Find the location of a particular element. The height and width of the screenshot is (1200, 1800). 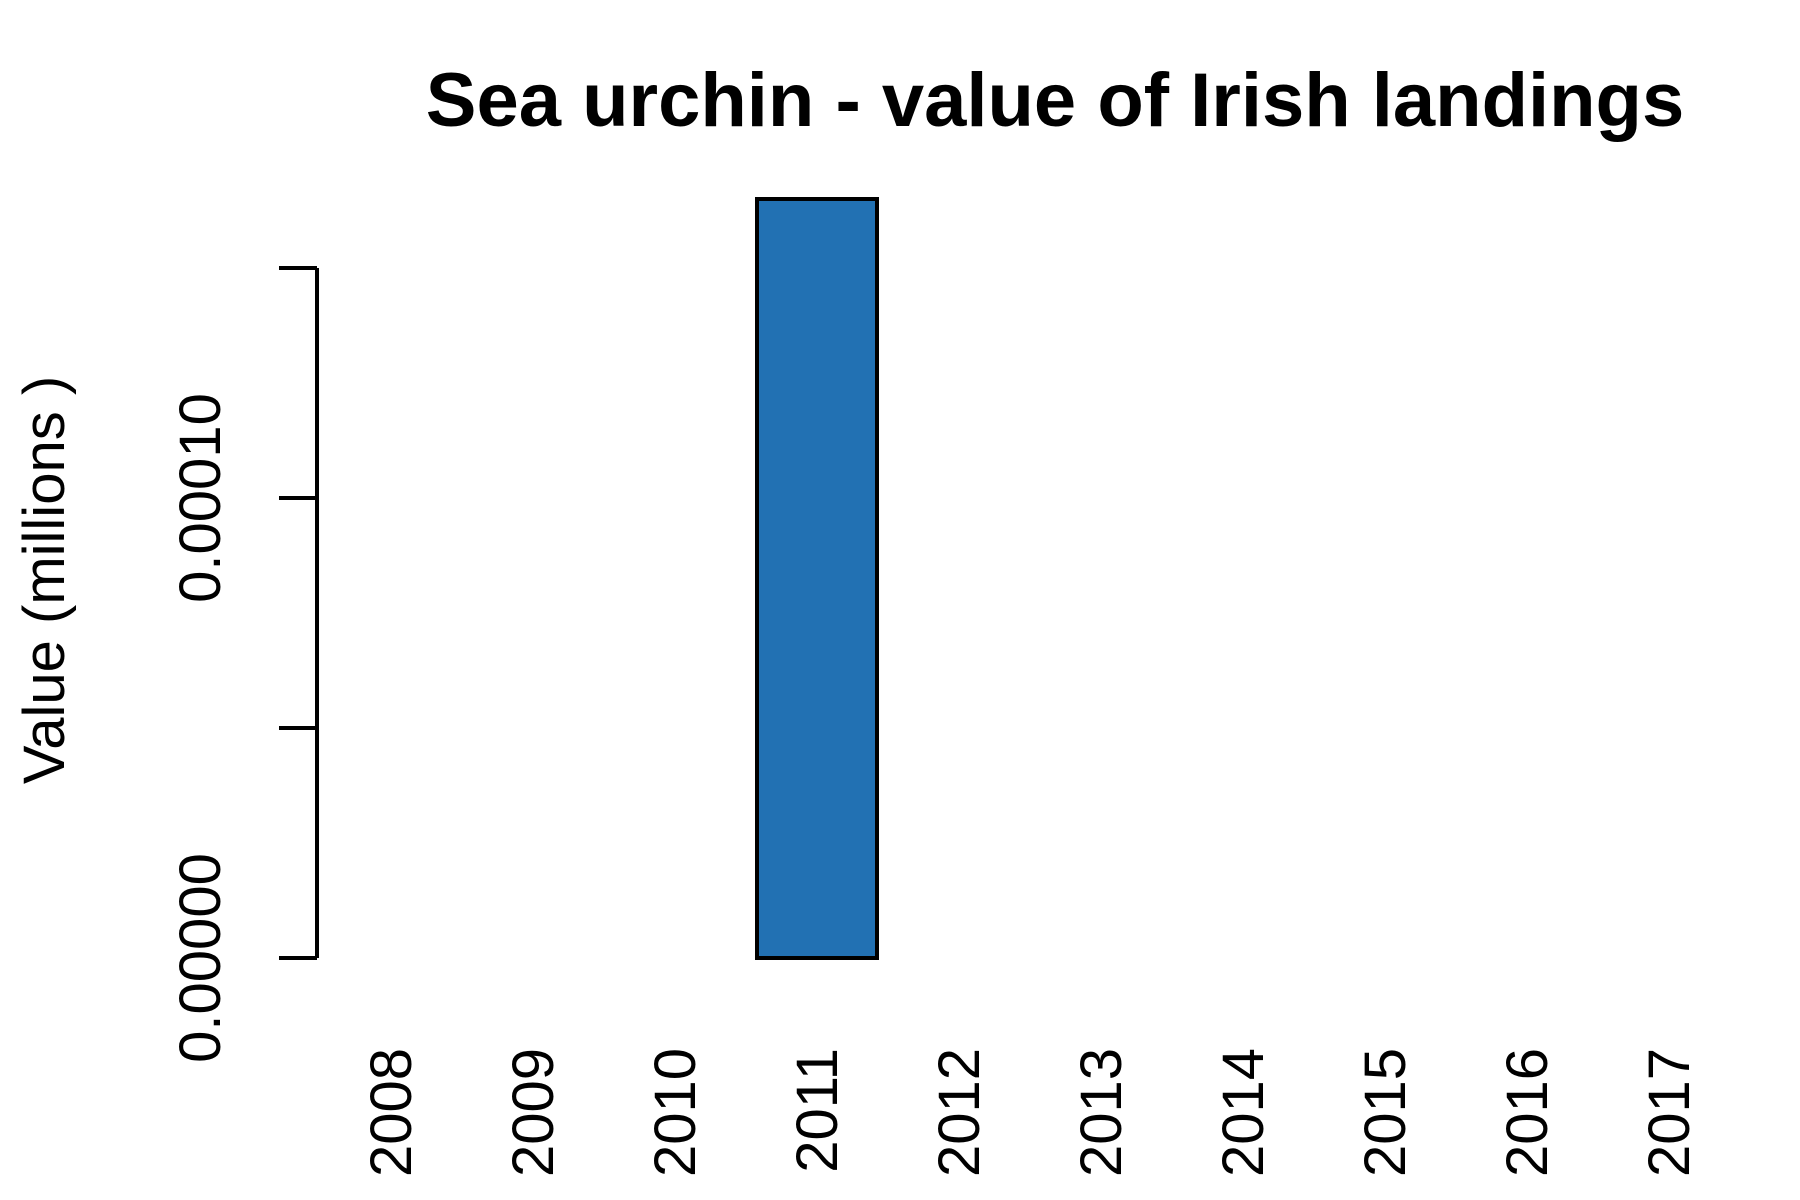

x-tick-label-2016: 2016 is located at coordinates (1527, 1112).